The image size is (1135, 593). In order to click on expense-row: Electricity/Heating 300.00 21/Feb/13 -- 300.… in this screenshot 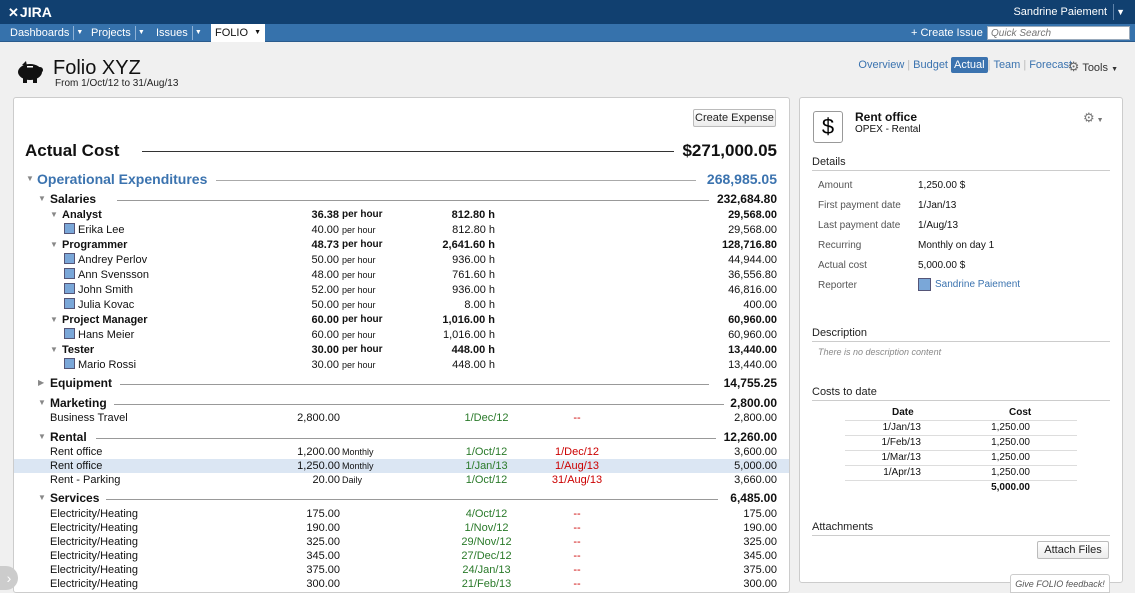, I will do `click(401, 584)`.